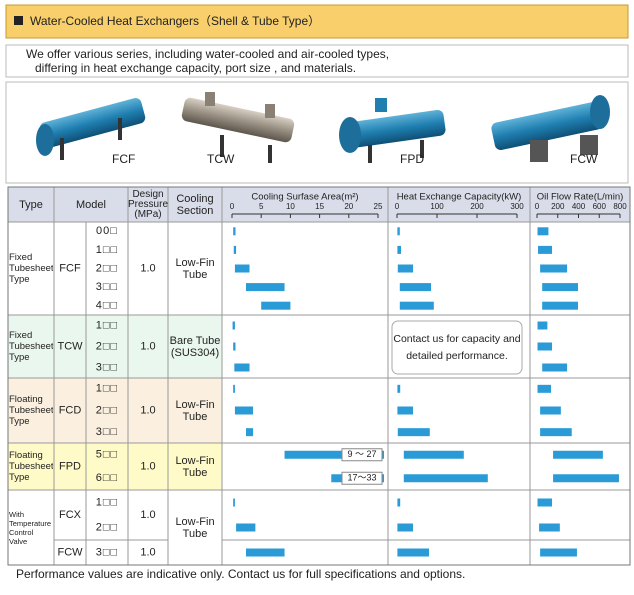 This screenshot has width=634, height=595. What do you see at coordinates (580, 197) in the screenshot?
I see `axis-title: Oil Flow Rate(L/min)` at bounding box center [580, 197].